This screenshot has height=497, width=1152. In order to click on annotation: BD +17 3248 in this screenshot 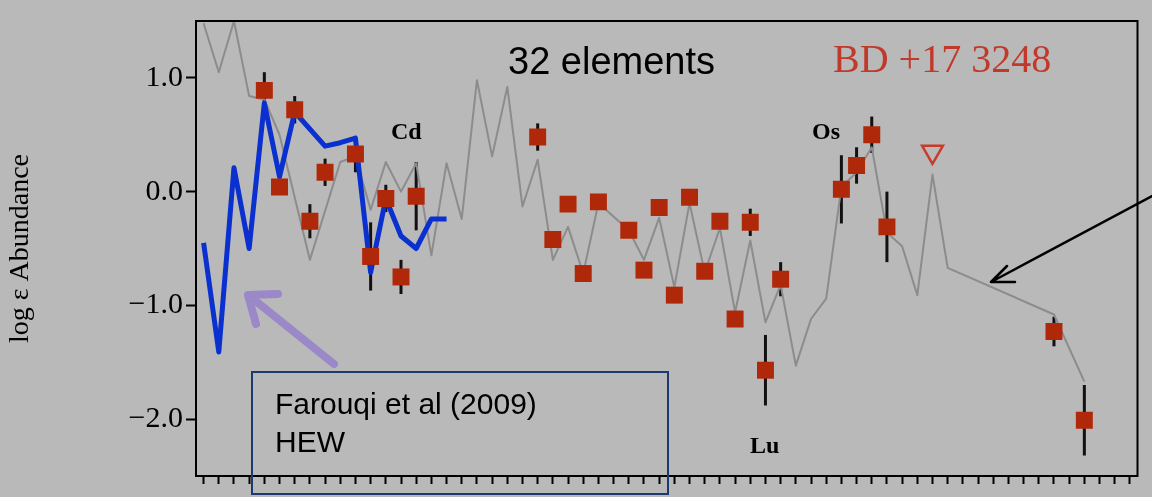, I will do `click(942, 59)`.